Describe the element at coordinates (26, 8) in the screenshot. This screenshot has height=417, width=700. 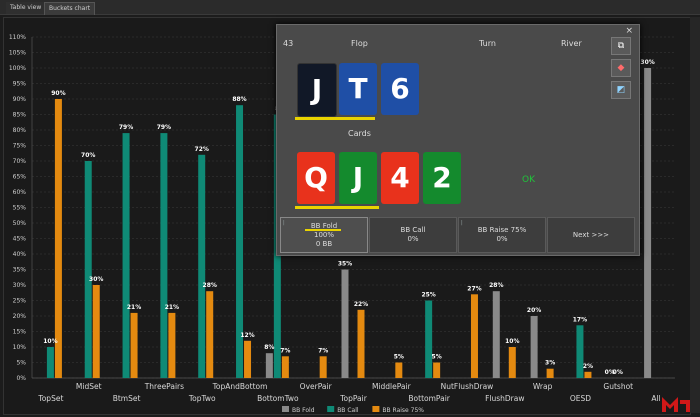
I see `tab-table-view: Table view` at that location.